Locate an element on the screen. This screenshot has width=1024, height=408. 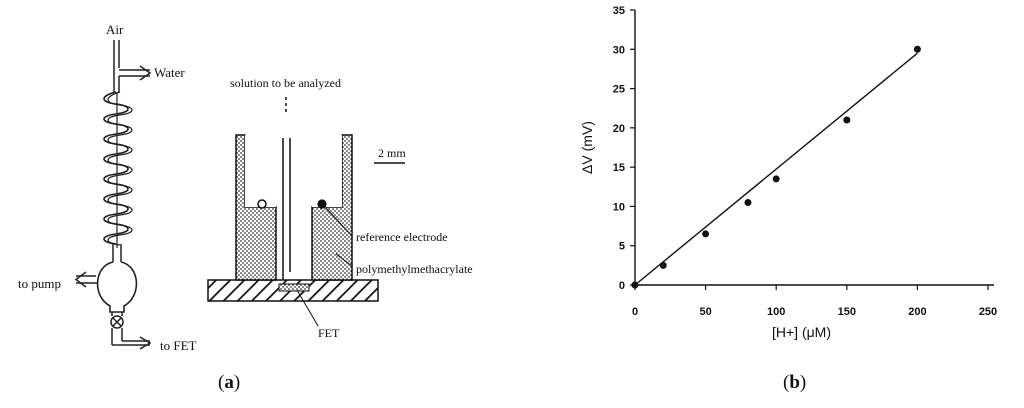
label-reference-electrode: reference electrode is located at coordinates (402, 237).